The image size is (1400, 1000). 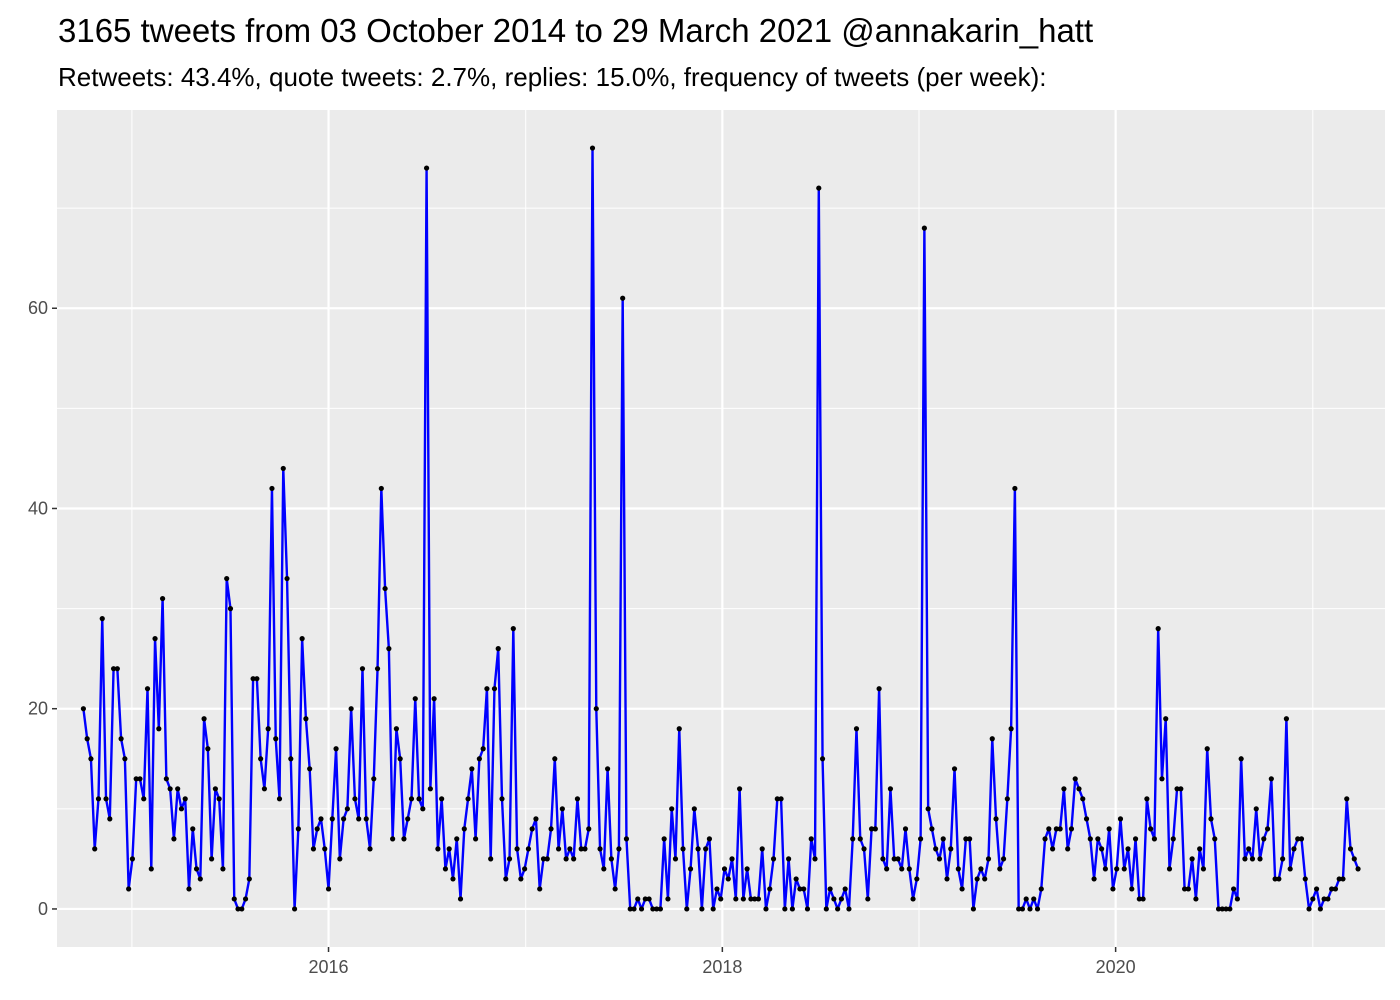 What do you see at coordinates (38, 709) in the screenshot?
I see `y-tick-label: 20` at bounding box center [38, 709].